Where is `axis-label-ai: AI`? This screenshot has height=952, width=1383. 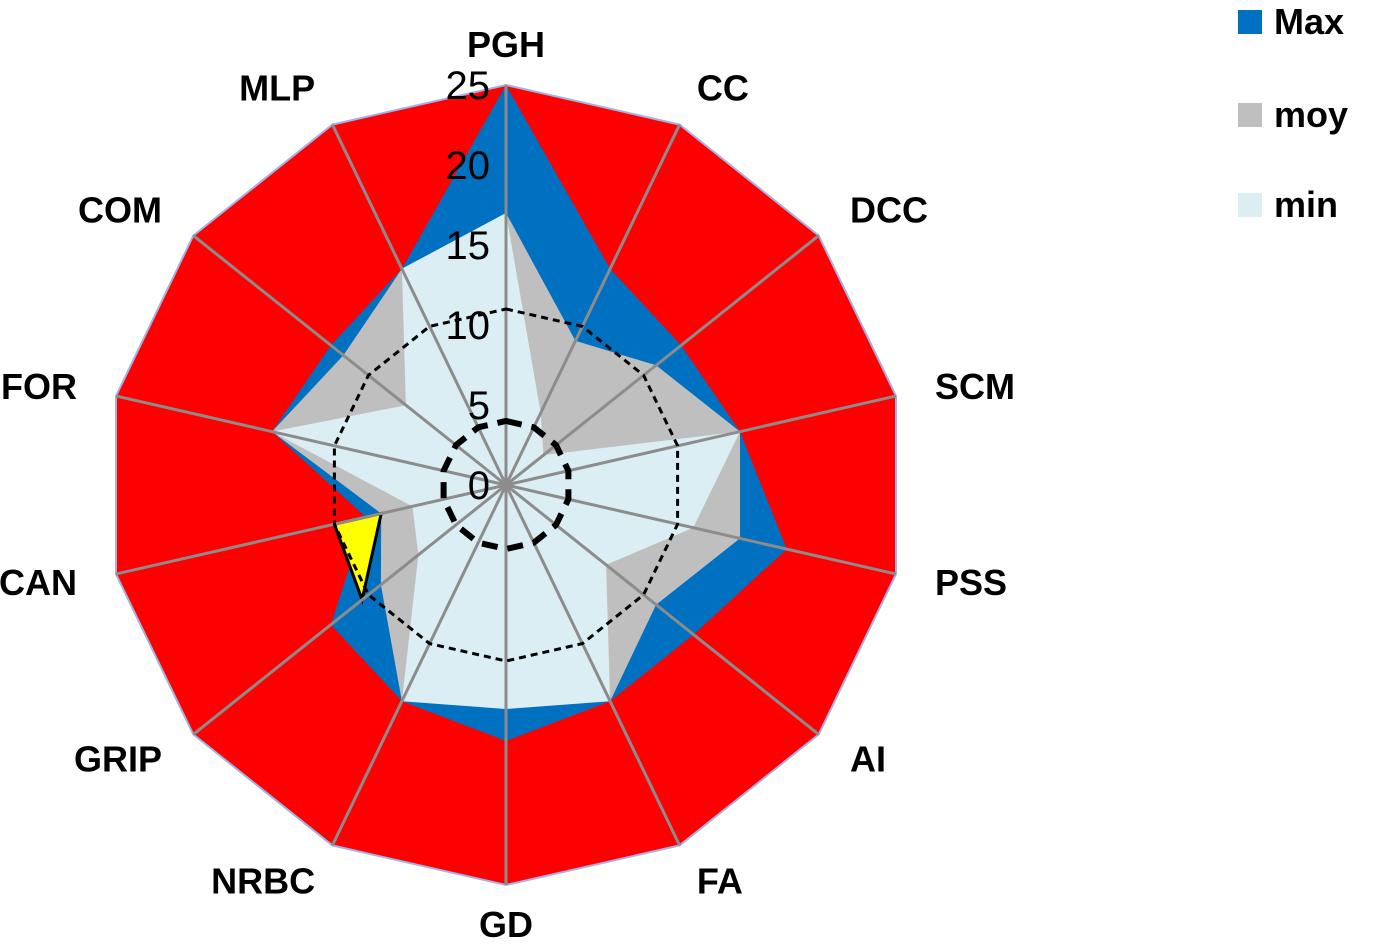
axis-label-ai: AI is located at coordinates (868, 758).